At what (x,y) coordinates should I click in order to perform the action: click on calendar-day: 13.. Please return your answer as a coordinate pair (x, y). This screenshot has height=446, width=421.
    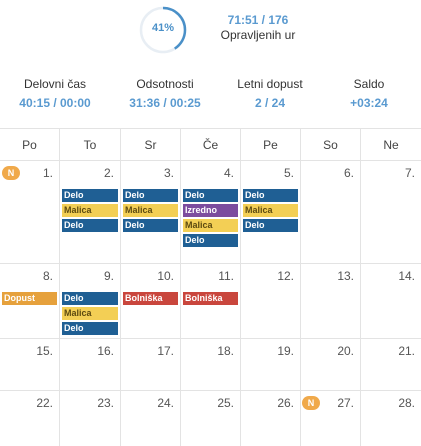
    Looking at the image, I should click on (331, 301).